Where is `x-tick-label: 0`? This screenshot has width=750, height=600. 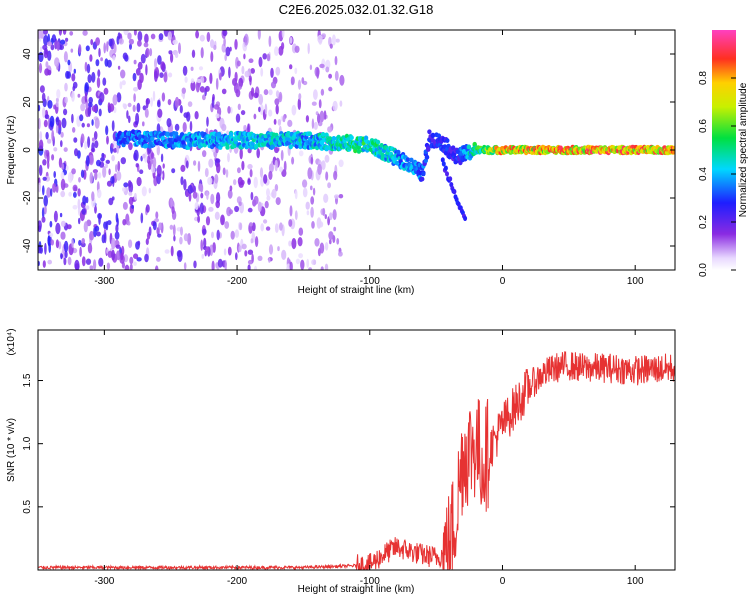
x-tick-label: 0 is located at coordinates (503, 281).